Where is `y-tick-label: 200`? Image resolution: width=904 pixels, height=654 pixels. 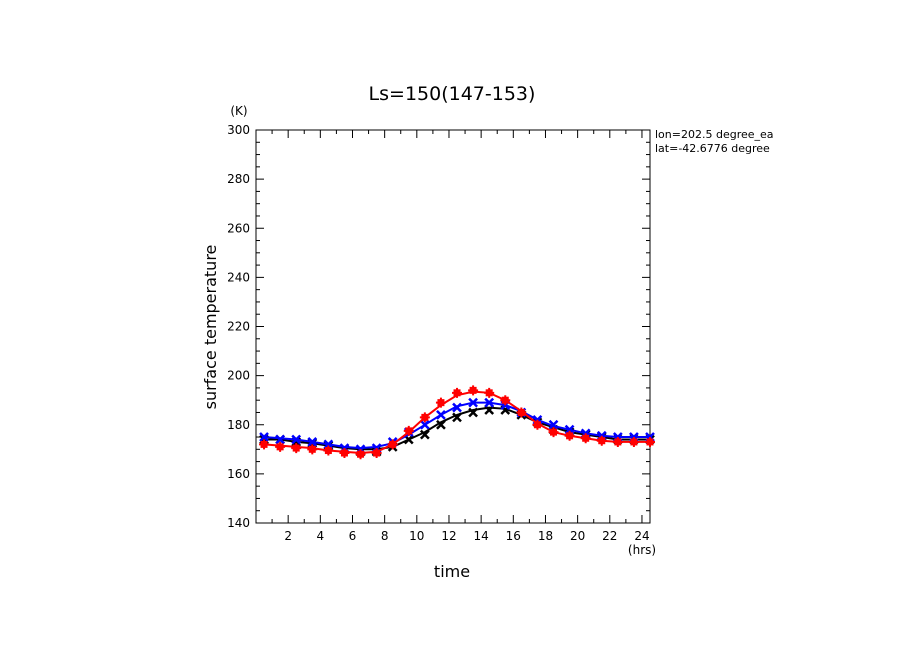 y-tick-label: 200 is located at coordinates (238, 376).